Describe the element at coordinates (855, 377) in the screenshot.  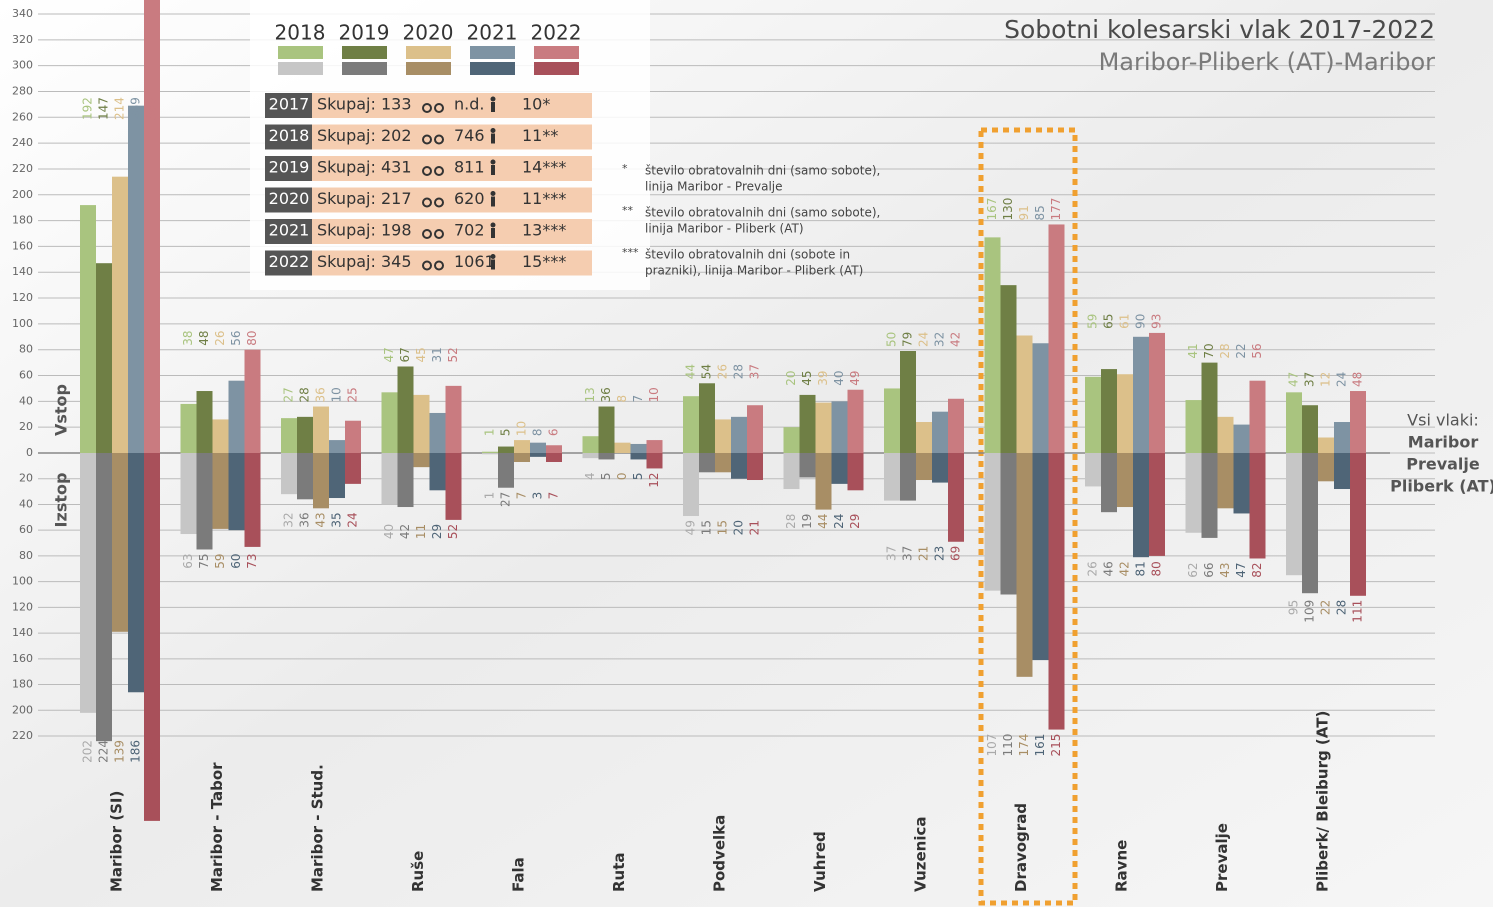
I see `value-label: 49` at that location.